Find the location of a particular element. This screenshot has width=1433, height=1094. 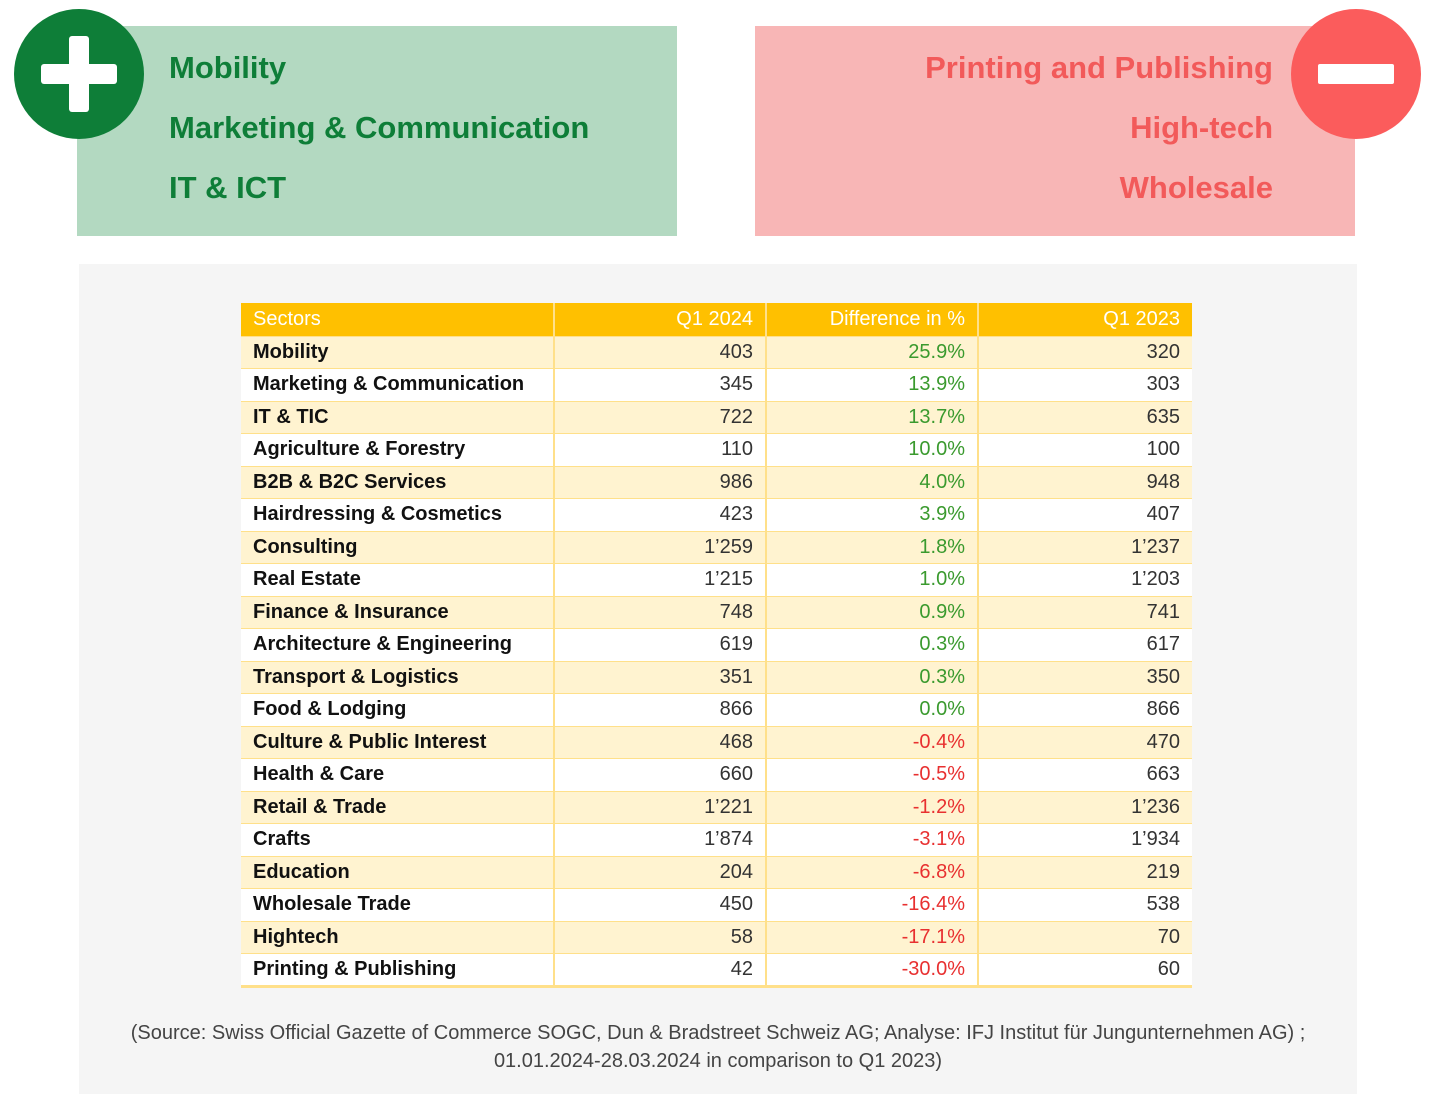

q1-2024-cell: 58 is located at coordinates (660, 937).